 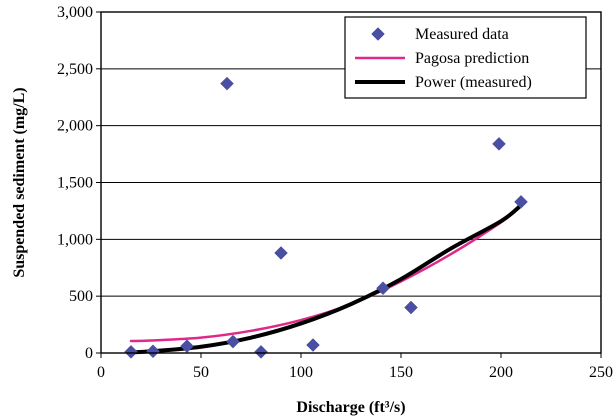 I want to click on y-axis-title: Suspended sediment (mg/L), so click(x=19, y=182).